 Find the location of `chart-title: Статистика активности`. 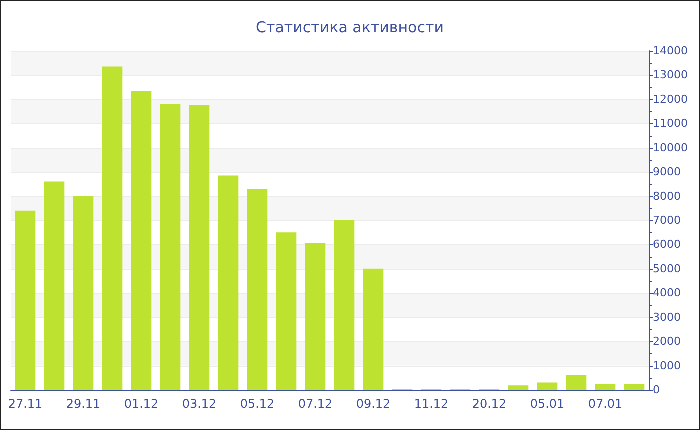

chart-title: Статистика активности is located at coordinates (350, 27).